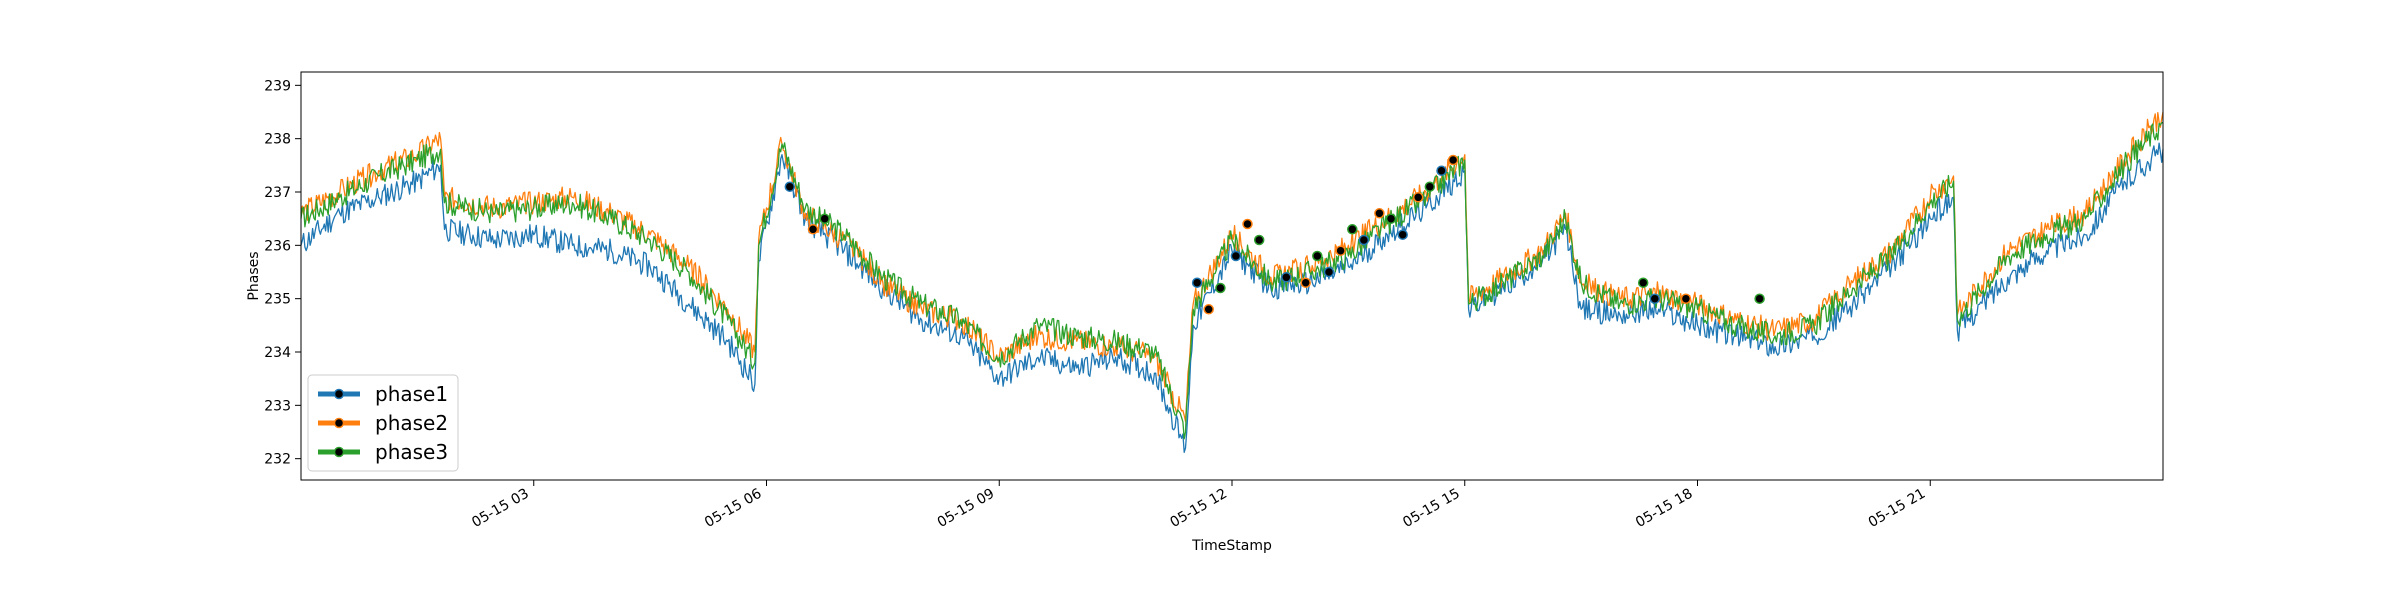 The height and width of the screenshot is (600, 2400). I want to click on x-tick-label: 05-15 09, so click(966, 508).